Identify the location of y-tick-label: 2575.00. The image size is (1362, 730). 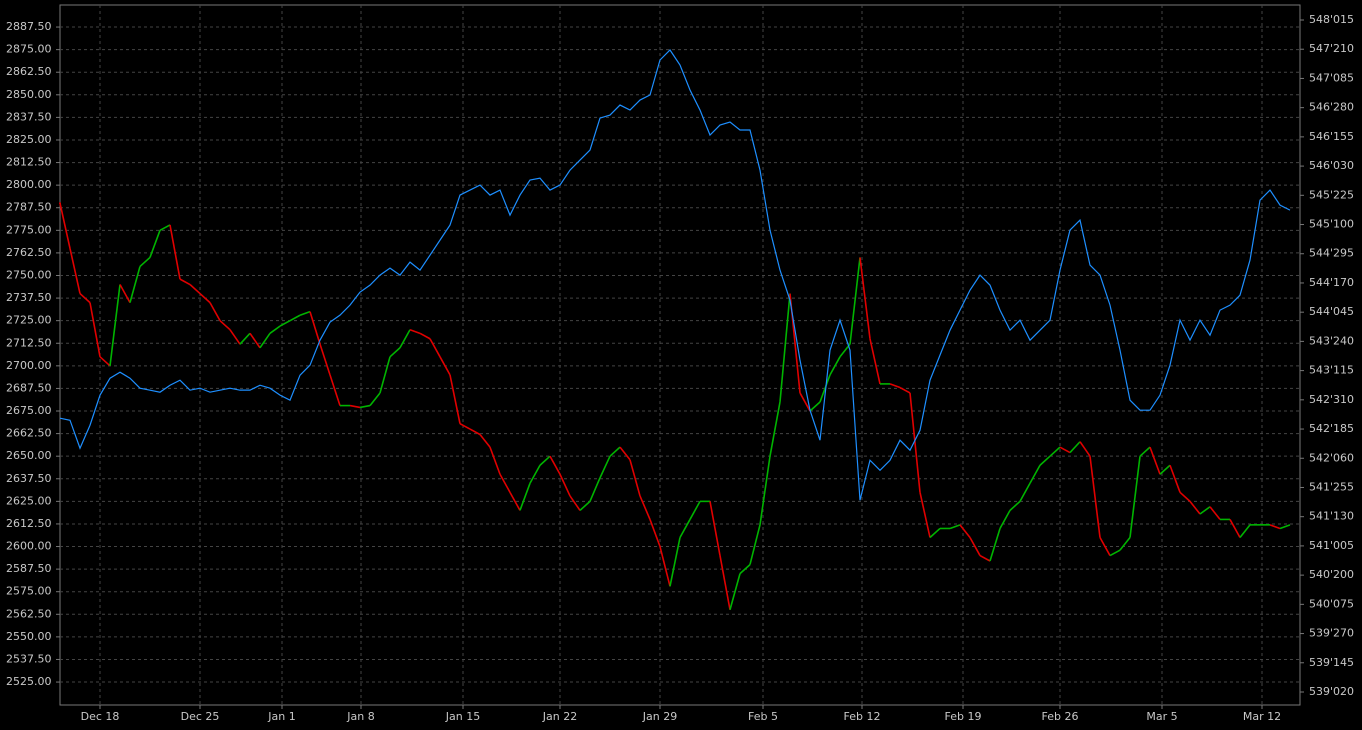
(29, 591).